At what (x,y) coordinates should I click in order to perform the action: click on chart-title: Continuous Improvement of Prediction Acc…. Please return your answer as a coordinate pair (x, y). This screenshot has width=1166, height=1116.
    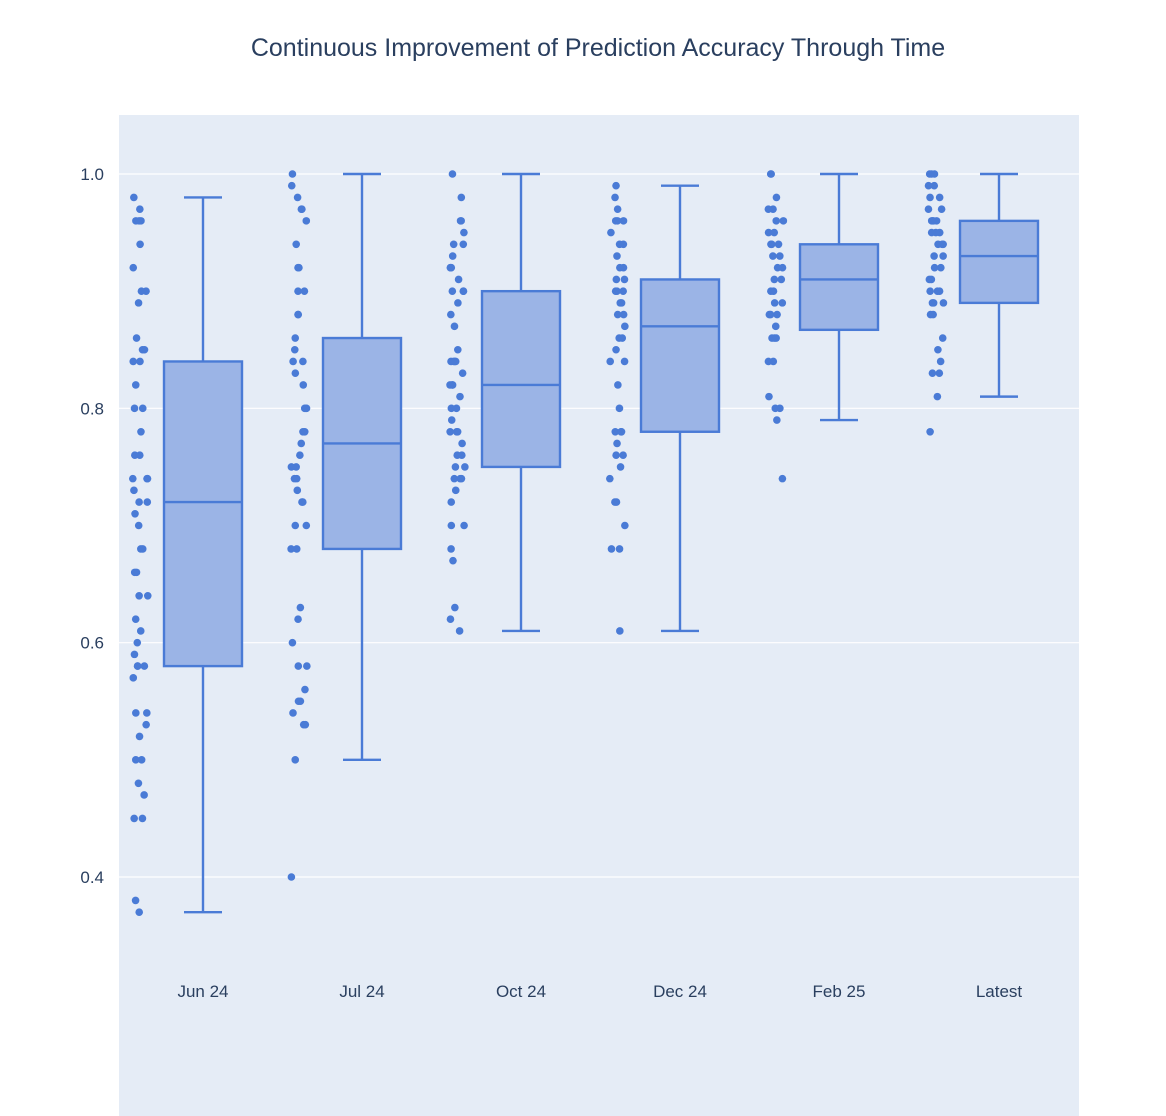
    Looking at the image, I should click on (598, 48).